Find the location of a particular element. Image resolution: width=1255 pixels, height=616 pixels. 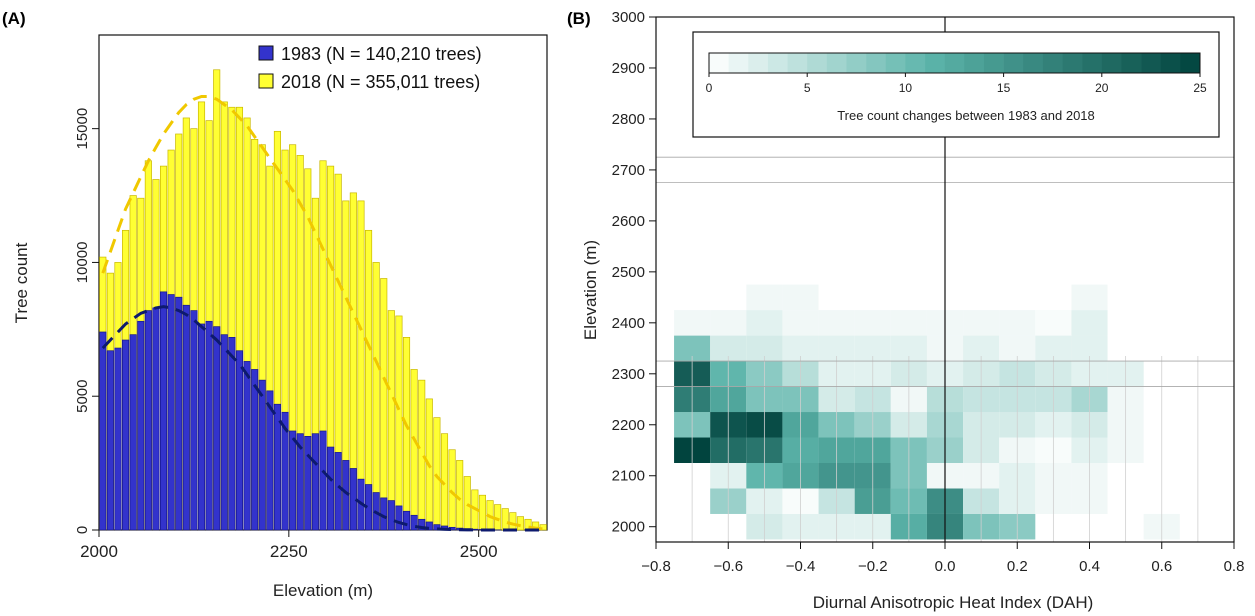

colorbar-tick-label: 15 is located at coordinates (1004, 88).